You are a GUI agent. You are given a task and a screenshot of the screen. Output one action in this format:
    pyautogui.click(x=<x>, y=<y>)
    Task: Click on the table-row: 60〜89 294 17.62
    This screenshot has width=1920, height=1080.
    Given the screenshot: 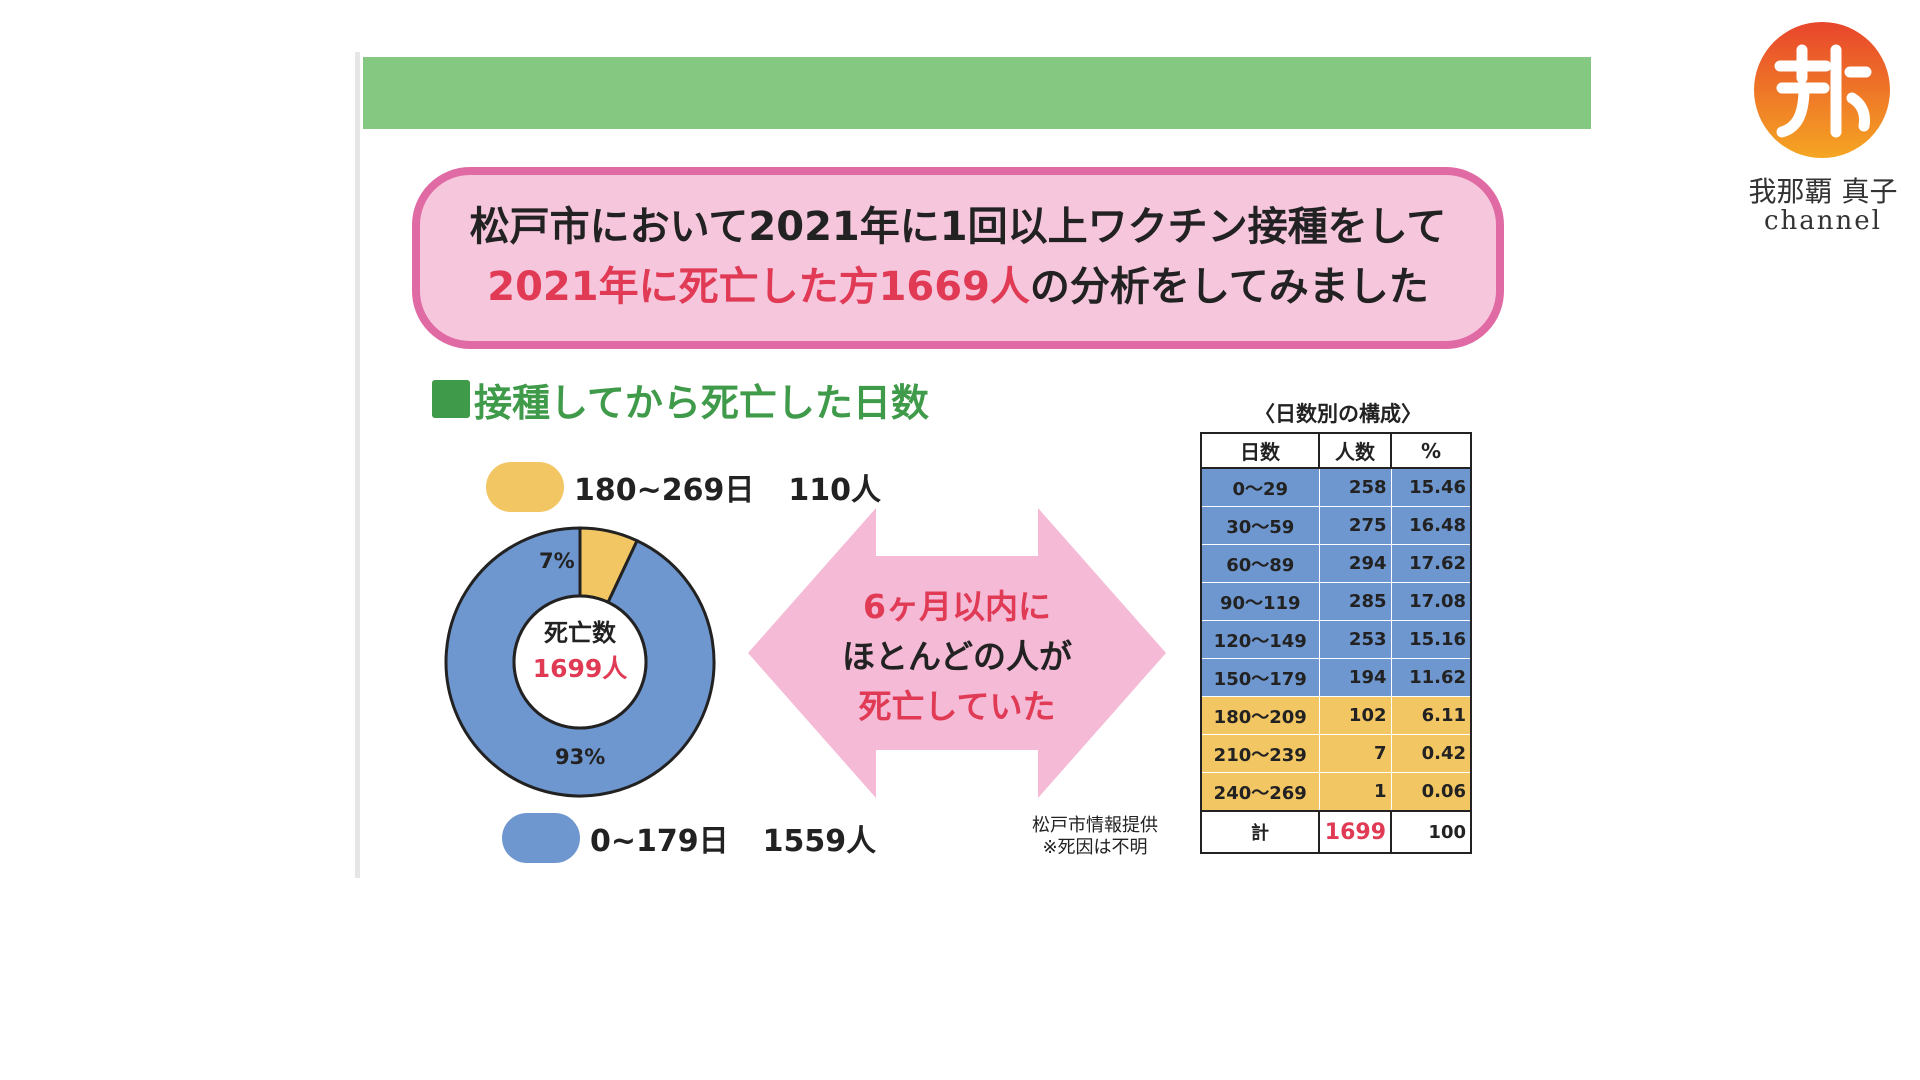 What is the action you would take?
    pyautogui.click(x=1336, y=563)
    